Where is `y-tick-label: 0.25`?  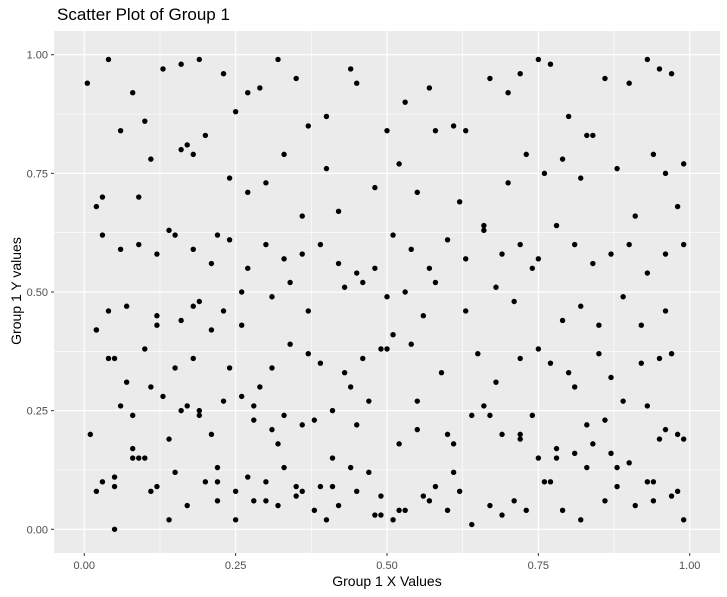
y-tick-label: 0.25 is located at coordinates (37, 412).